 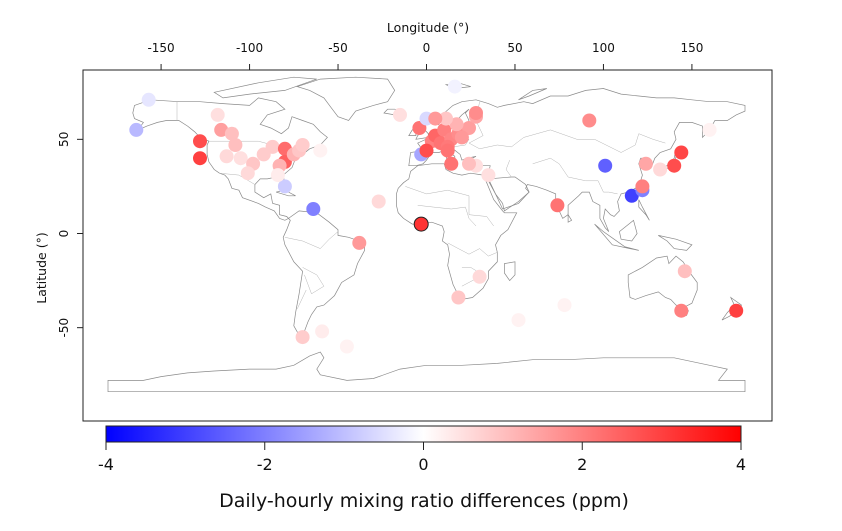 I want to click on colorbar-tick-label: -2, so click(x=265, y=464).